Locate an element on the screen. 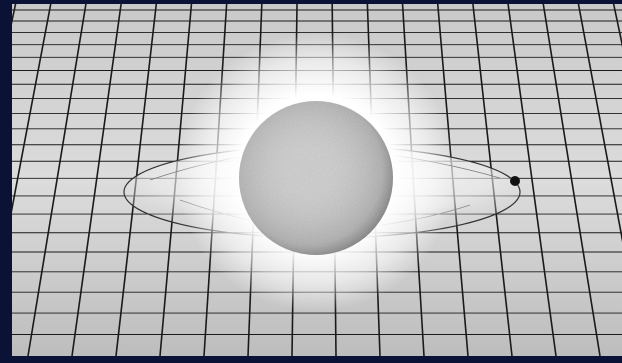  star-shading is located at coordinates (316, 178).